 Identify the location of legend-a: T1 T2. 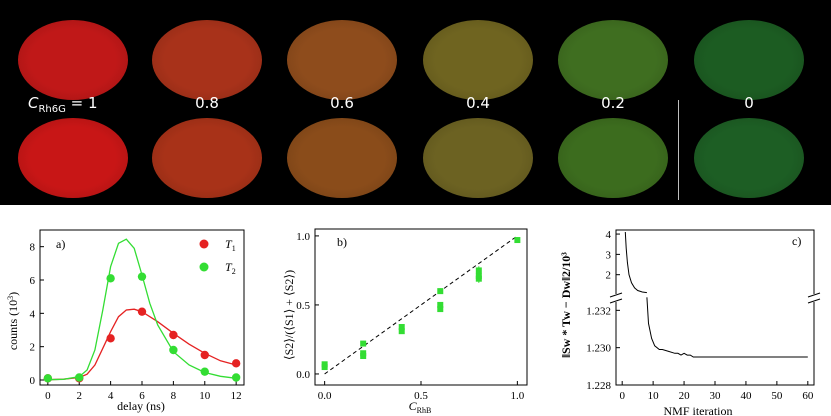
(217, 256).